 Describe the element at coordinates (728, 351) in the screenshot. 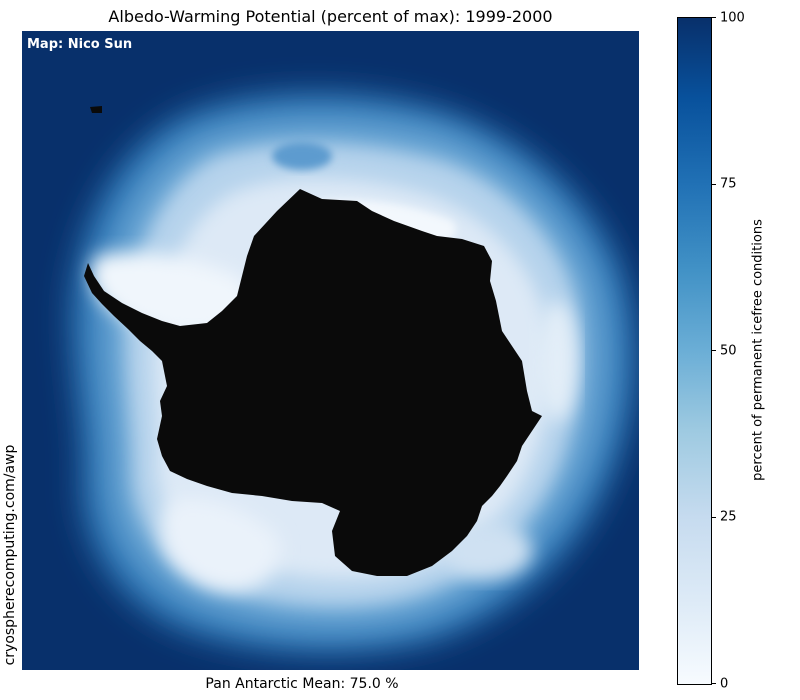

I see `colorbar-tick-label: 50` at that location.